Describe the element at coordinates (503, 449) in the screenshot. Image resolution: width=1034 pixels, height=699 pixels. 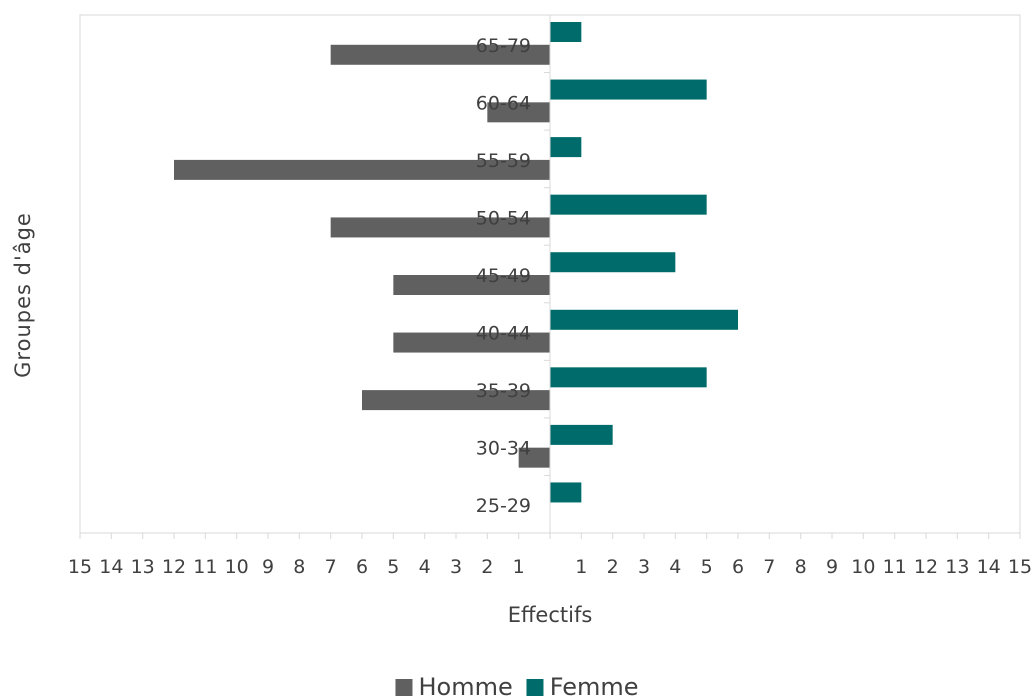
I see `category-label-30-34: 30-34` at that location.